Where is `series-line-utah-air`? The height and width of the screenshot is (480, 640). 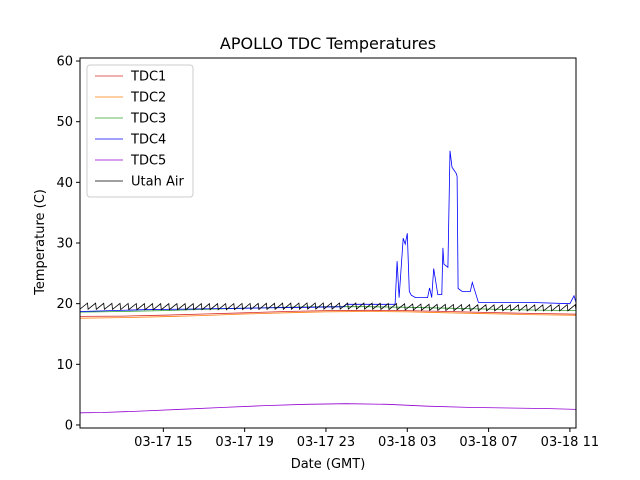 series-line-utah-air is located at coordinates (328, 307).